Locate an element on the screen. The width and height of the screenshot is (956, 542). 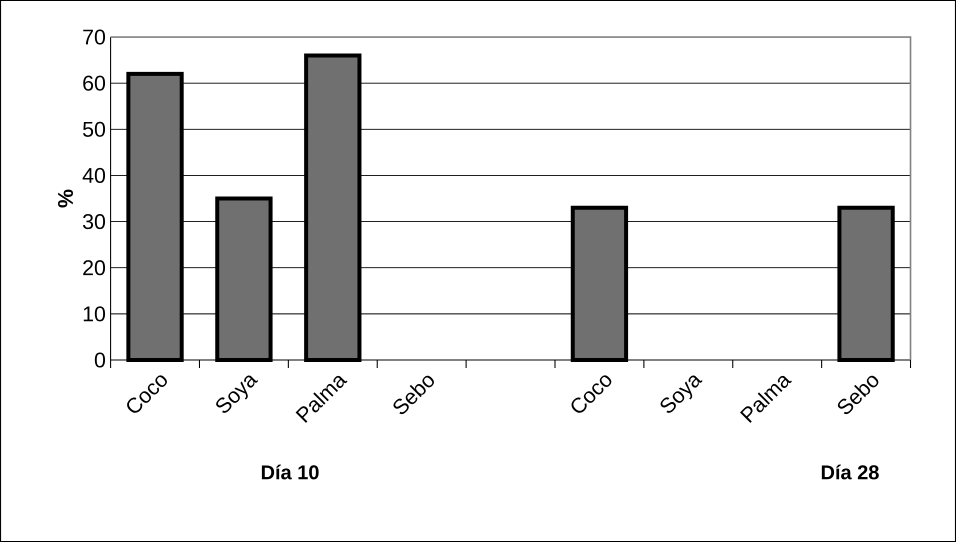
y-tick-label: 50 is located at coordinates (94, 129).